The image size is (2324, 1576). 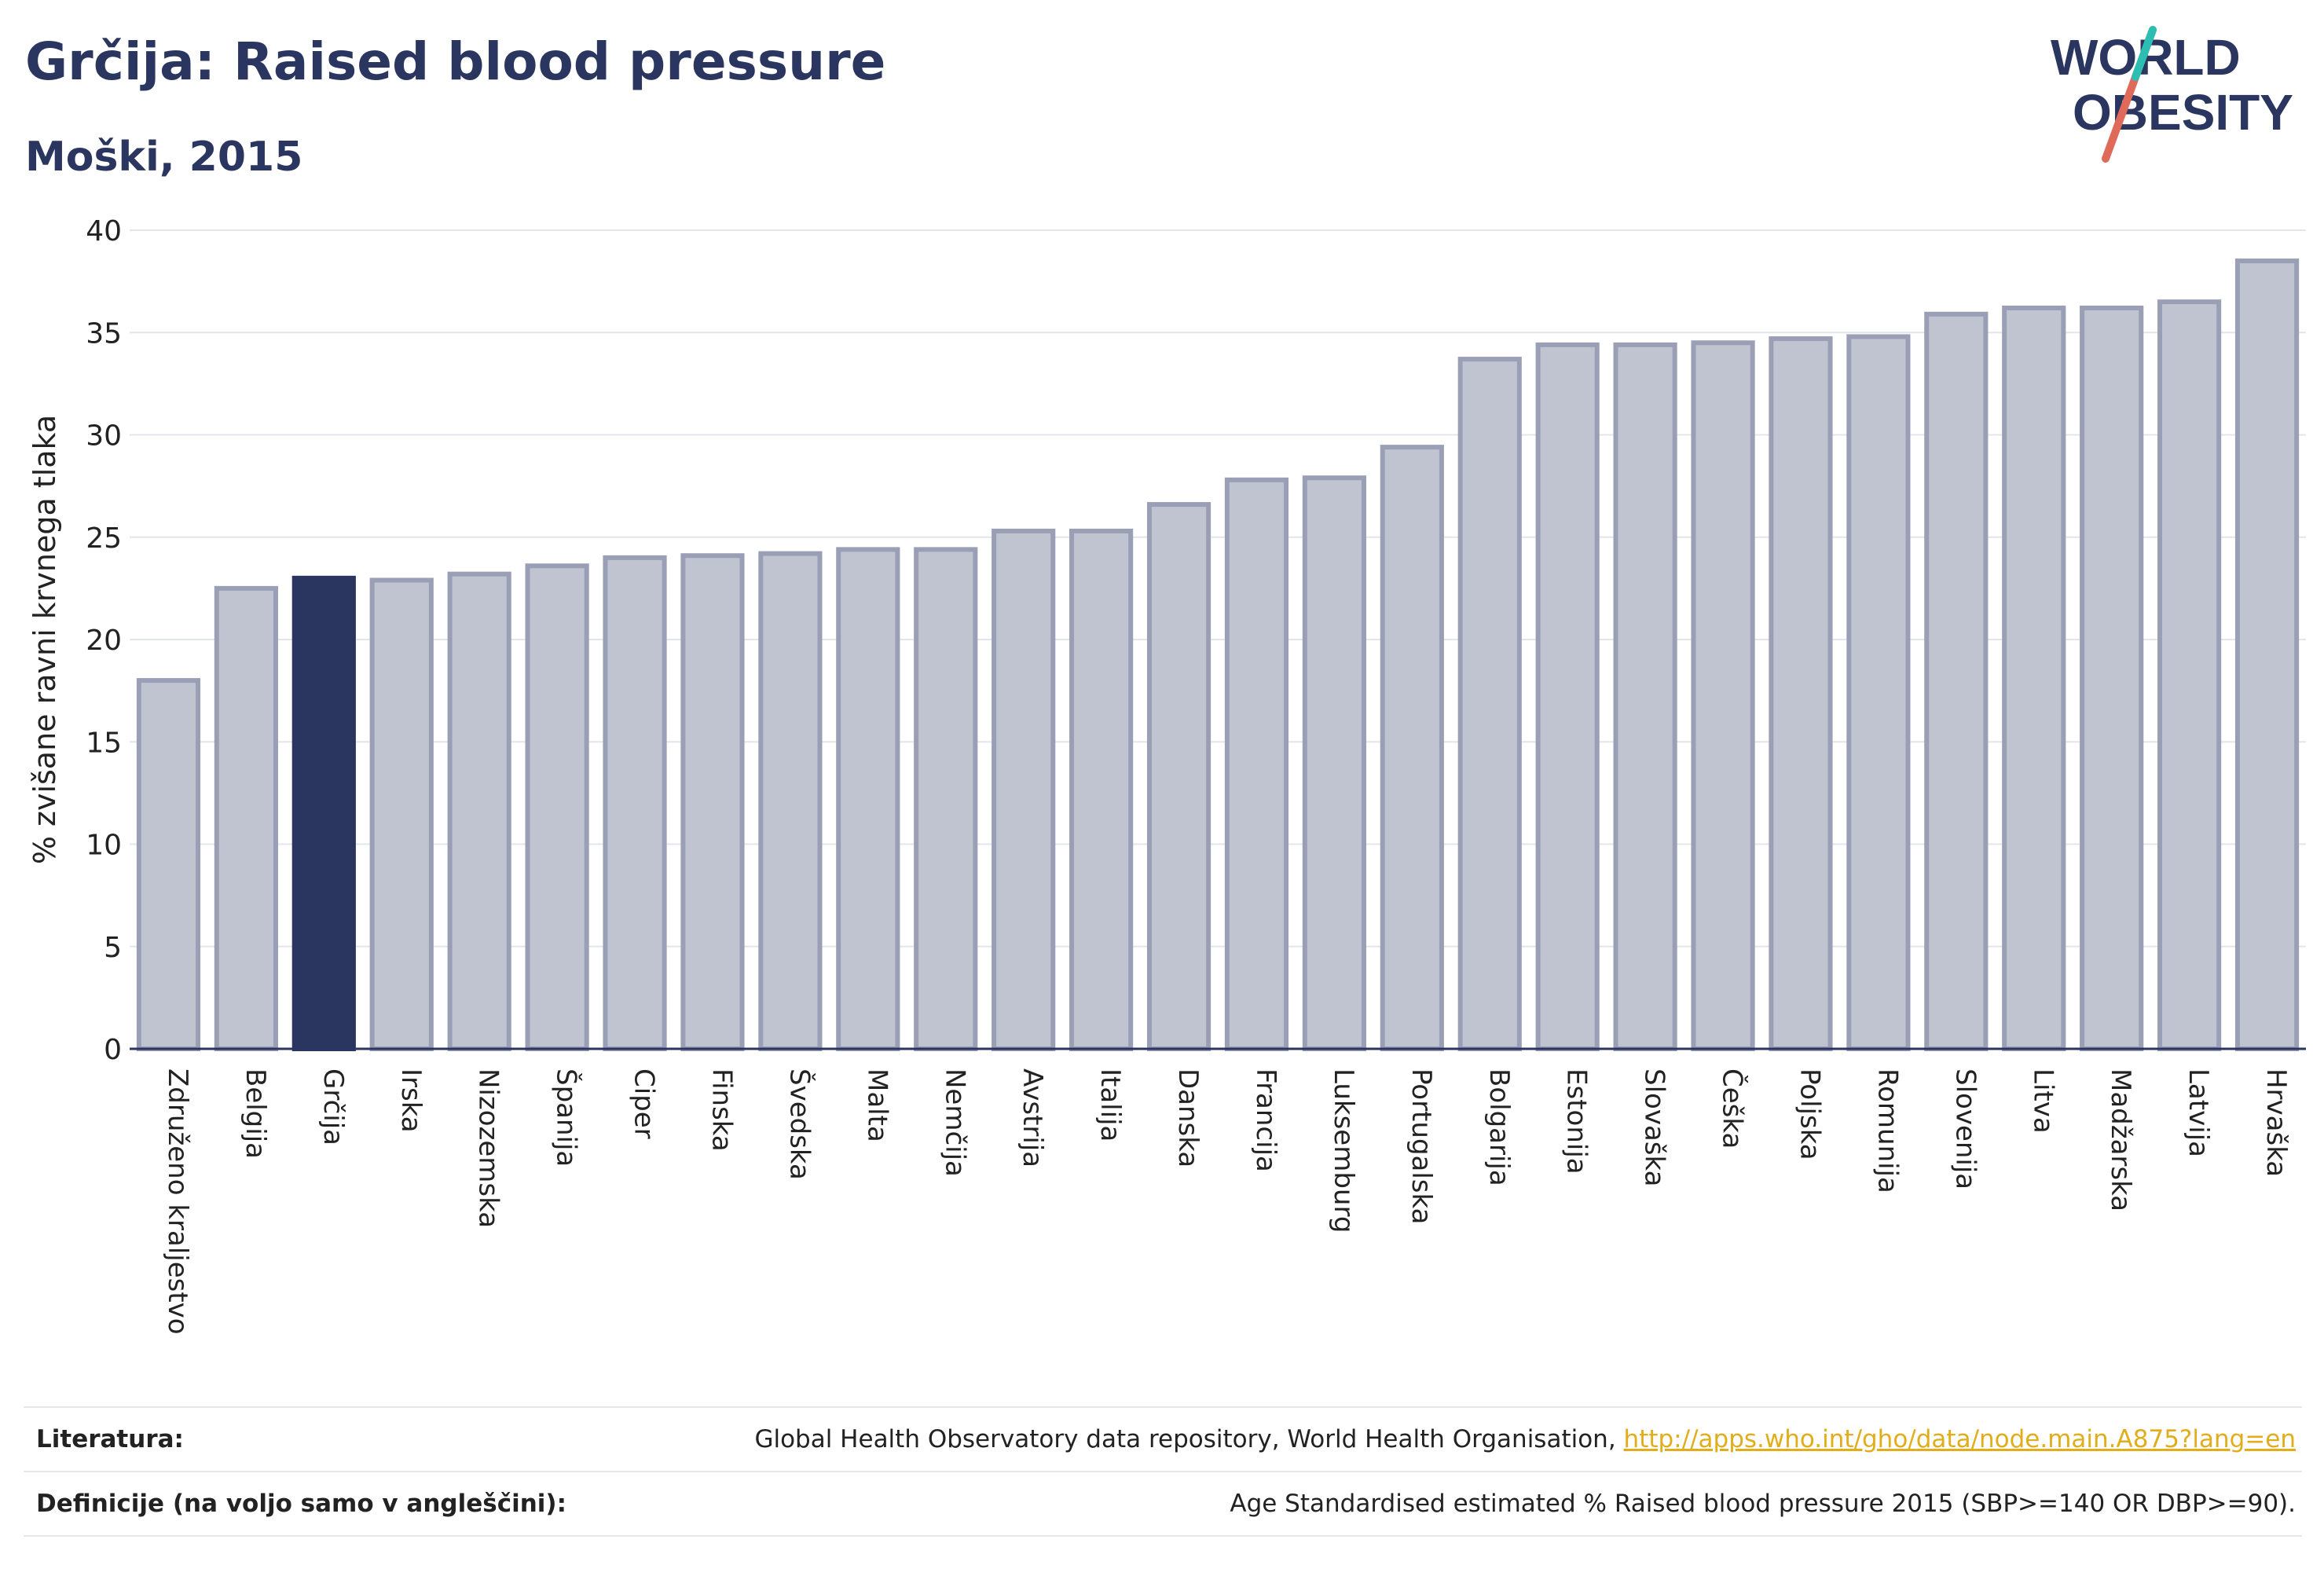 What do you see at coordinates (1421, 1146) in the screenshot?
I see `x-tick-label: Portugalska` at bounding box center [1421, 1146].